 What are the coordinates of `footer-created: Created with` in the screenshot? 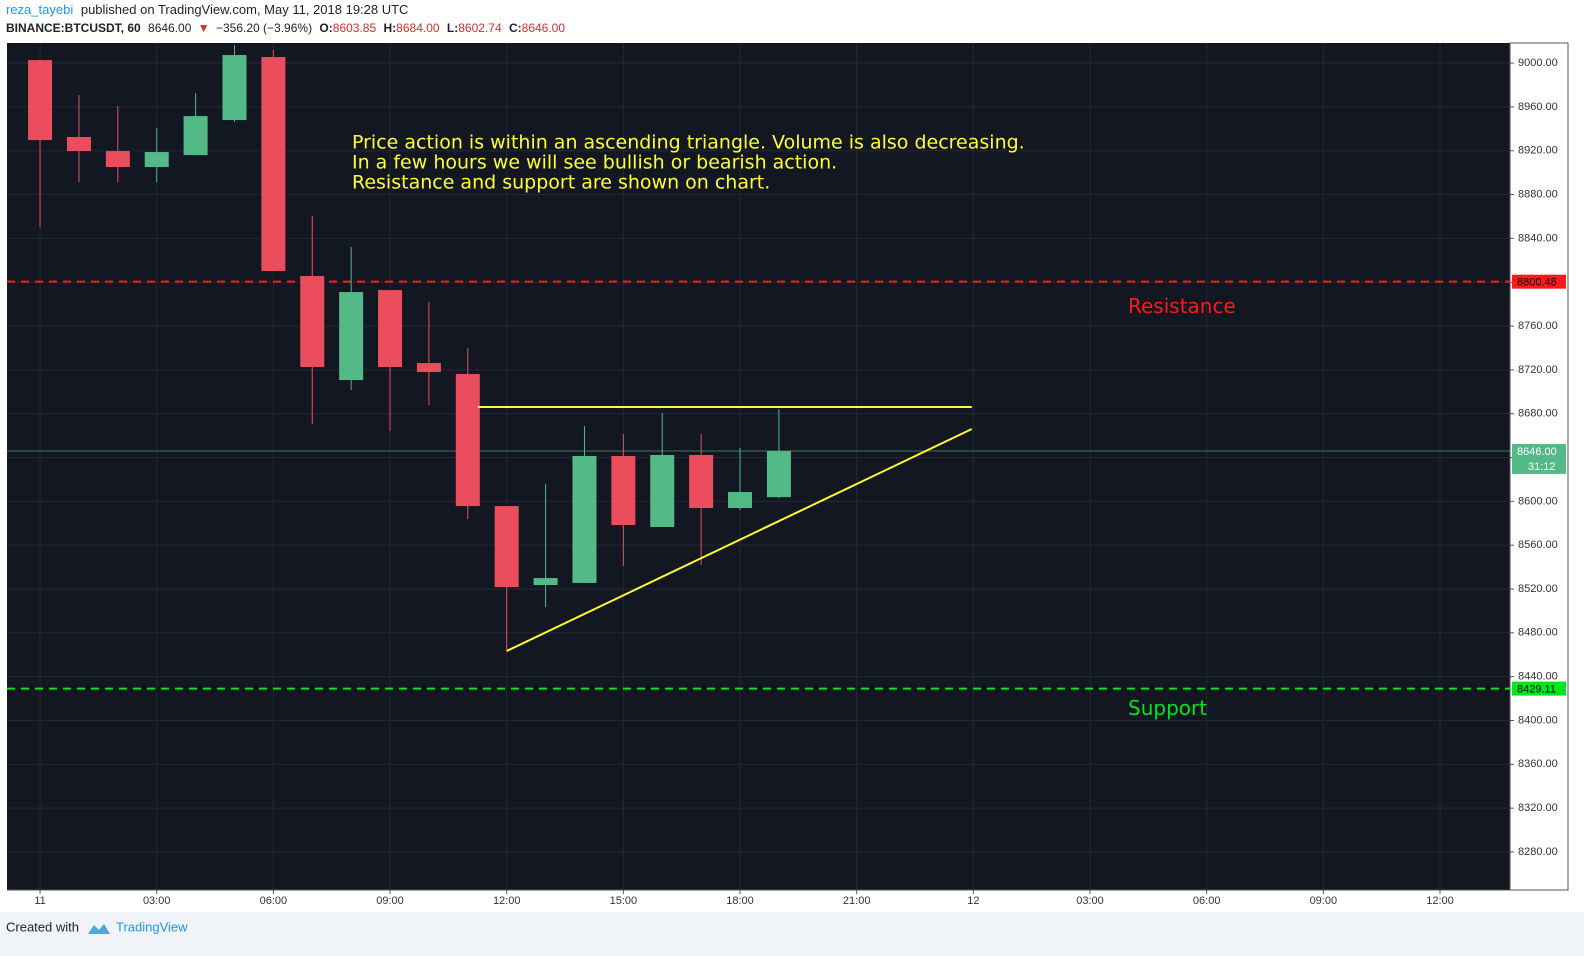 It's located at (42, 926).